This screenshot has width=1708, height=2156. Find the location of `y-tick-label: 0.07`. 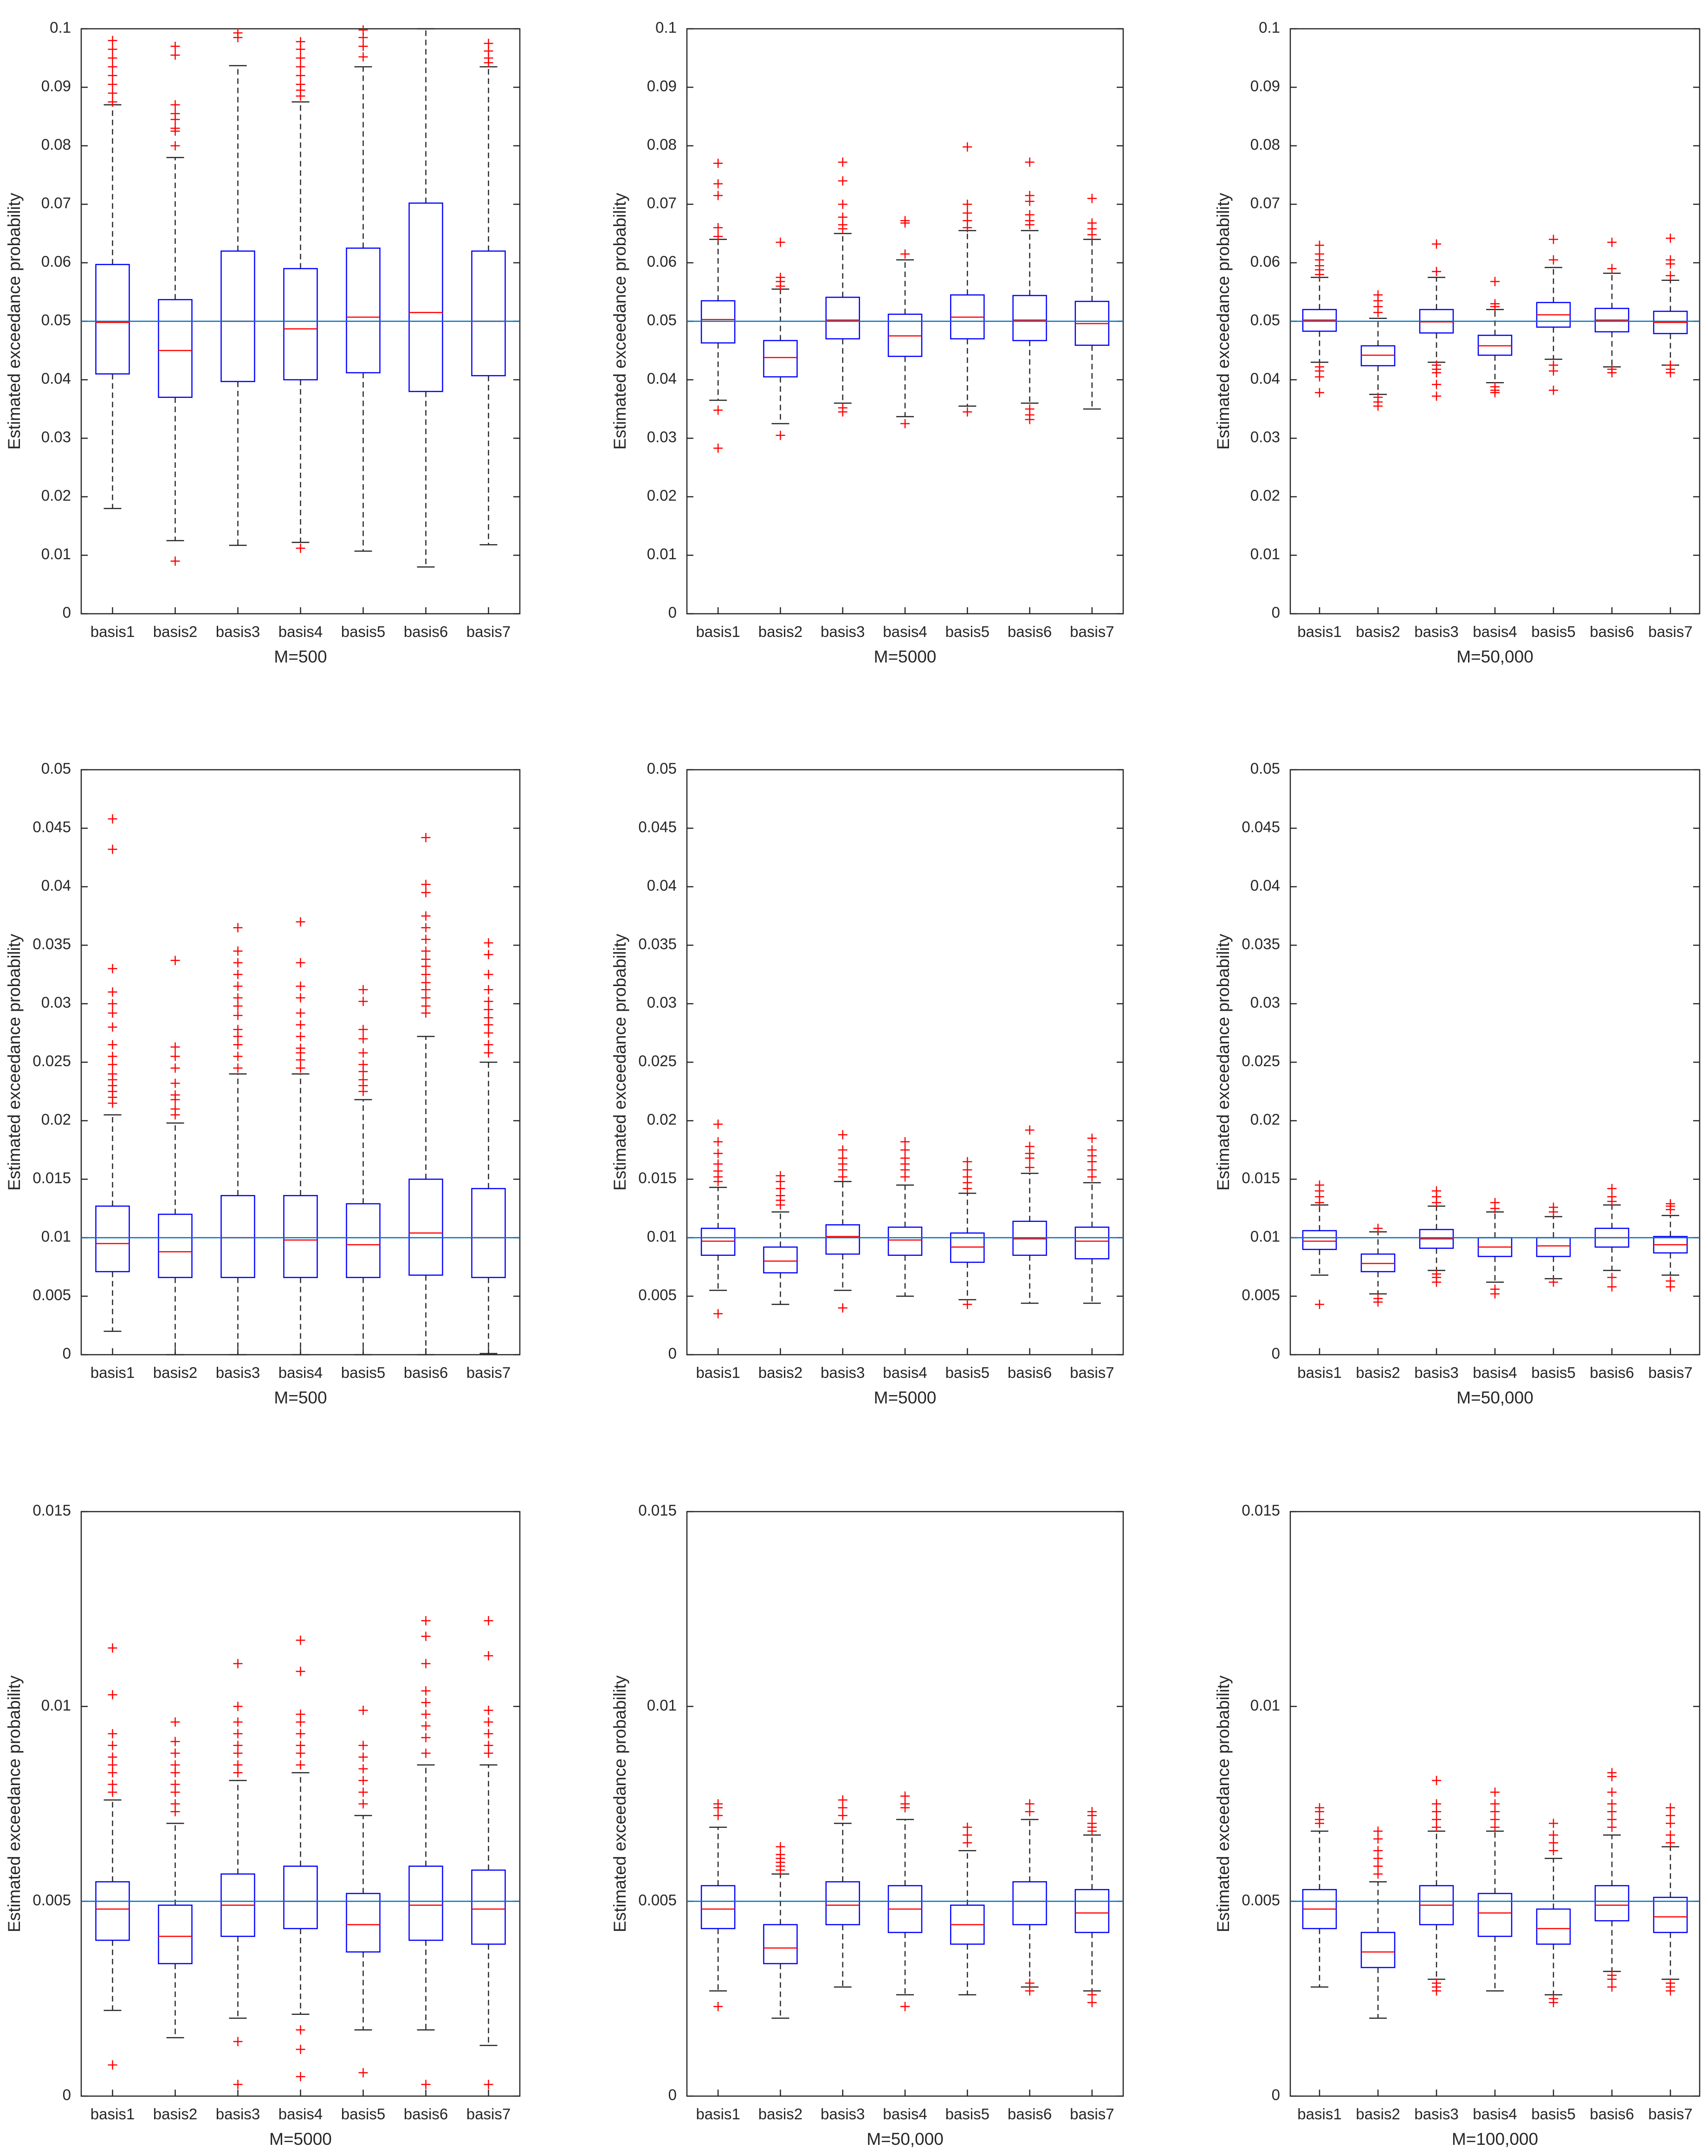

y-tick-label: 0.07 is located at coordinates (1265, 203).